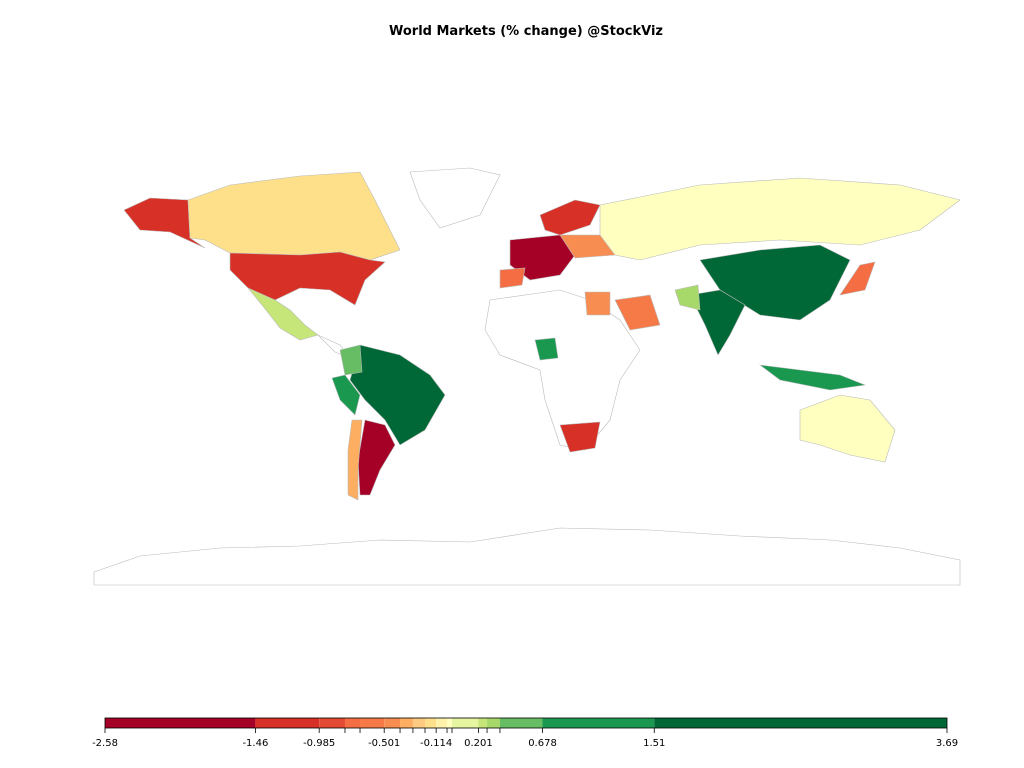 The height and width of the screenshot is (768, 1024). I want to click on indonesia, so click(812, 377).